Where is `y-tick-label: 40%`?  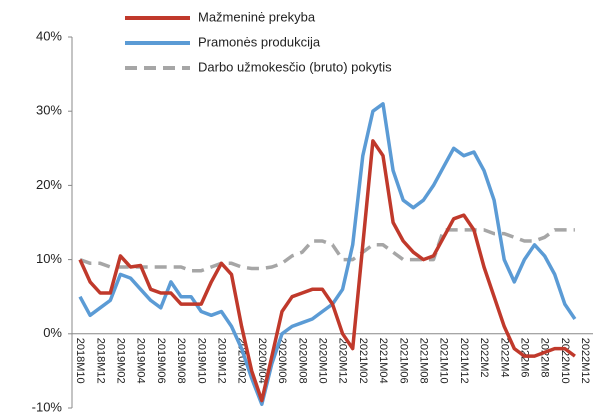
y-tick-label: 40% is located at coordinates (49, 35).